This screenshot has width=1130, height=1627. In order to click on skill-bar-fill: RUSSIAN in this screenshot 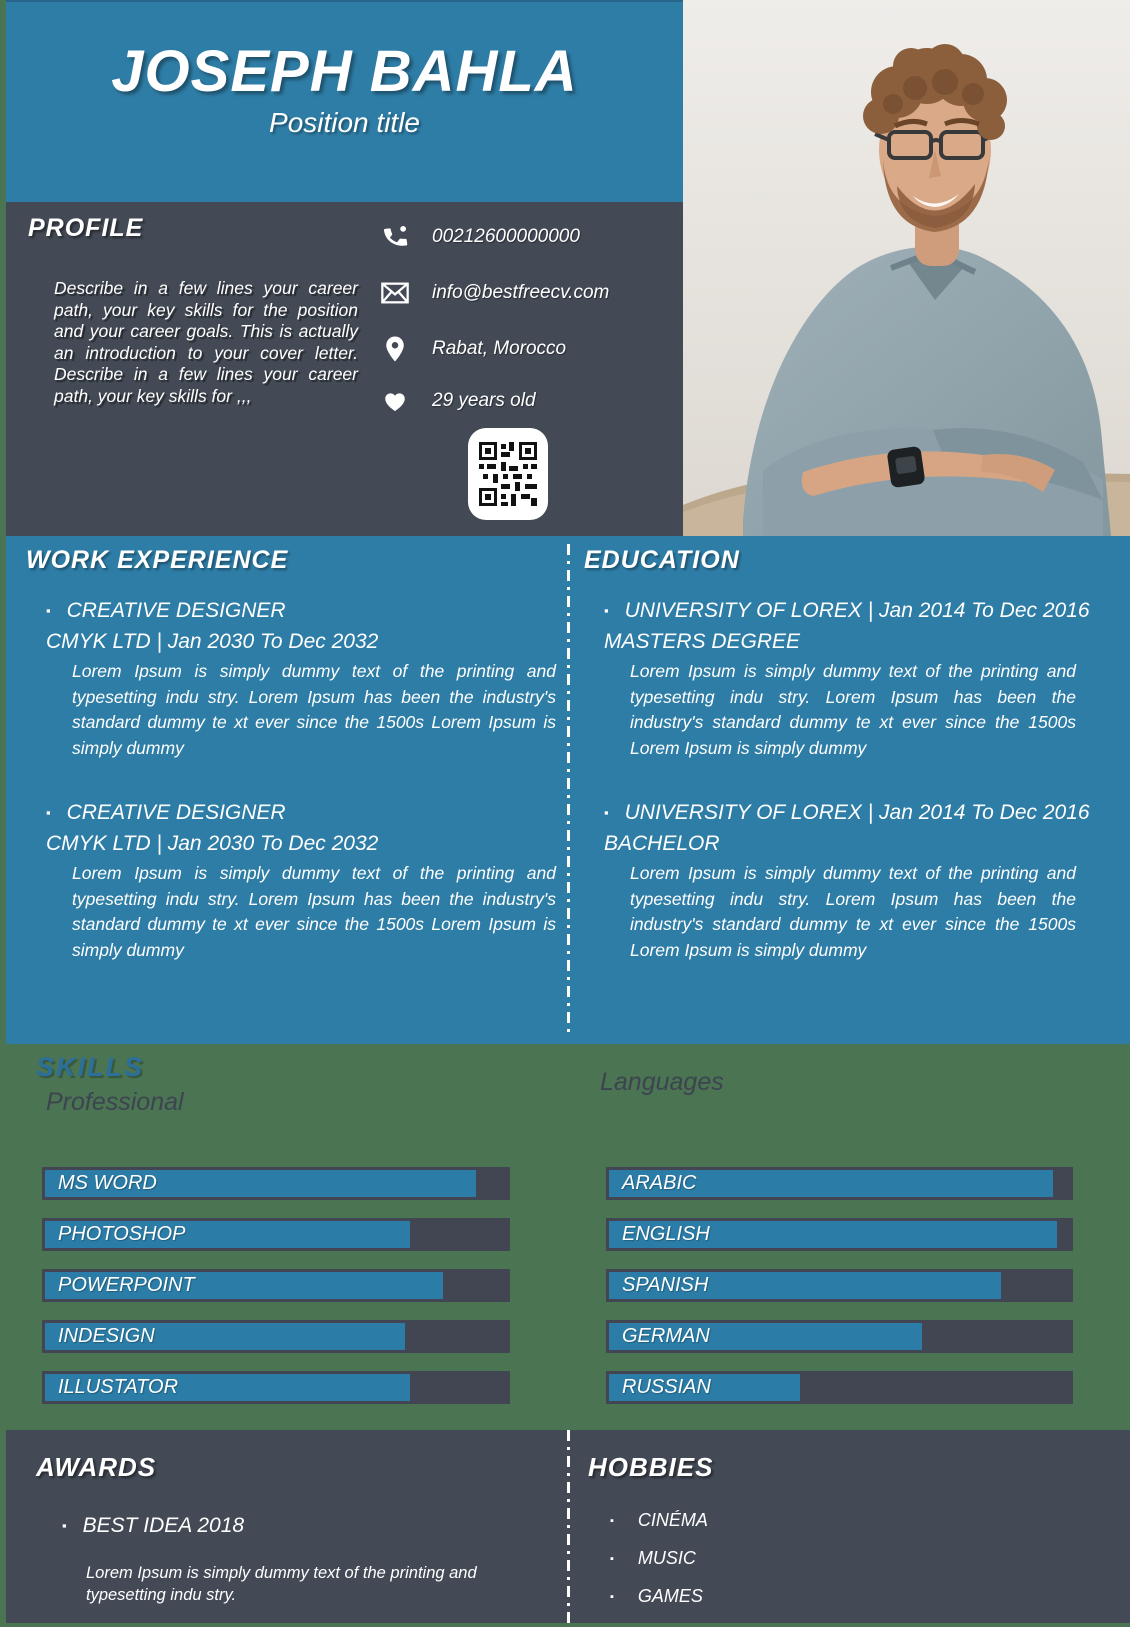, I will do `click(705, 1387)`.